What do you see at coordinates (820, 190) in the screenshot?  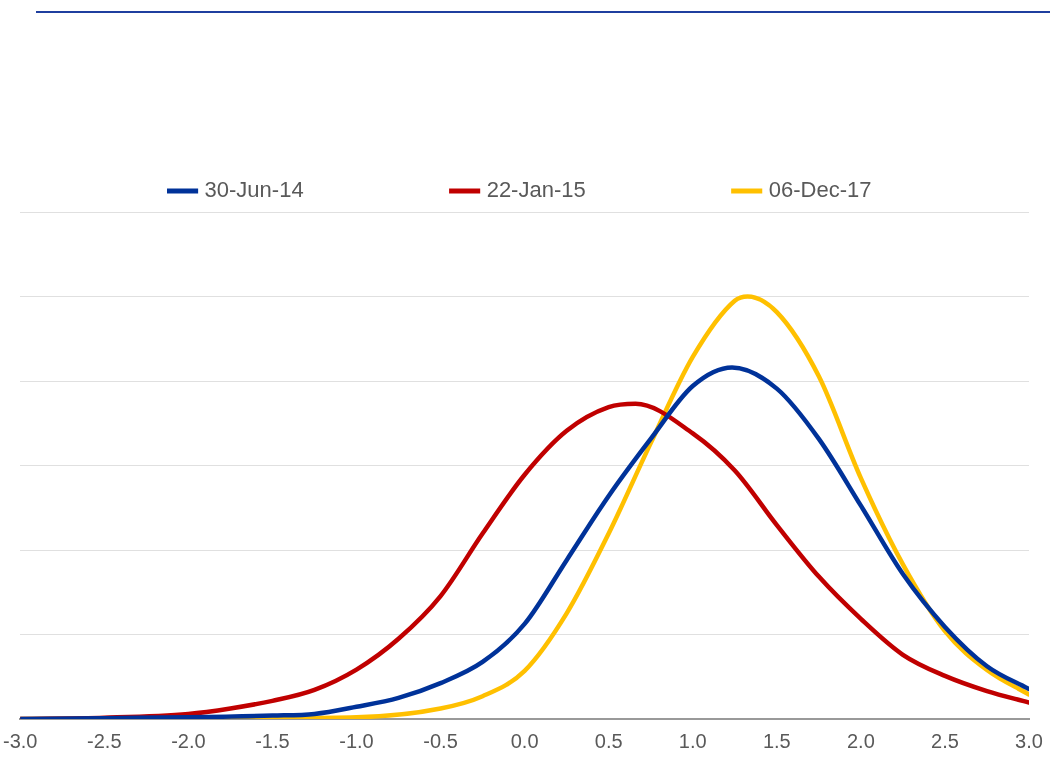 I see `legend-label: 06-Dec-17` at bounding box center [820, 190].